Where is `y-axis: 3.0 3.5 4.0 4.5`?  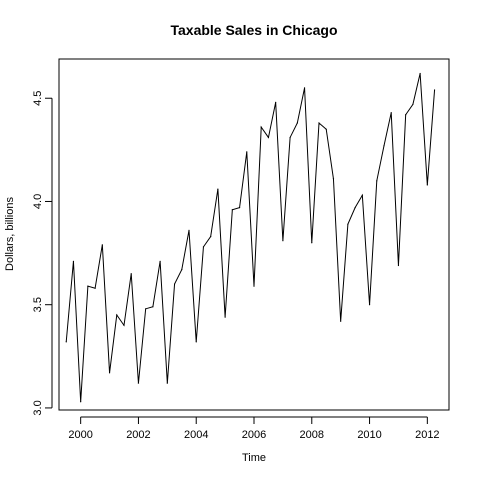
y-axis: 3.0 3.5 4.0 4.5 is located at coordinates (42, 253).